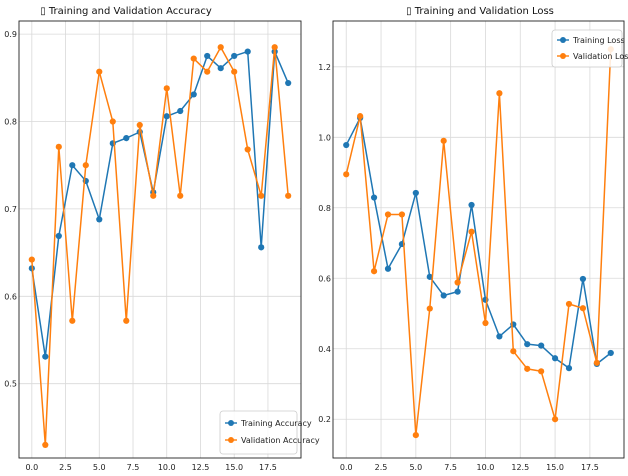 This screenshot has height=476, width=628. Describe the element at coordinates (10, 384) in the screenshot. I see `y-tick-label: 0.5` at that location.